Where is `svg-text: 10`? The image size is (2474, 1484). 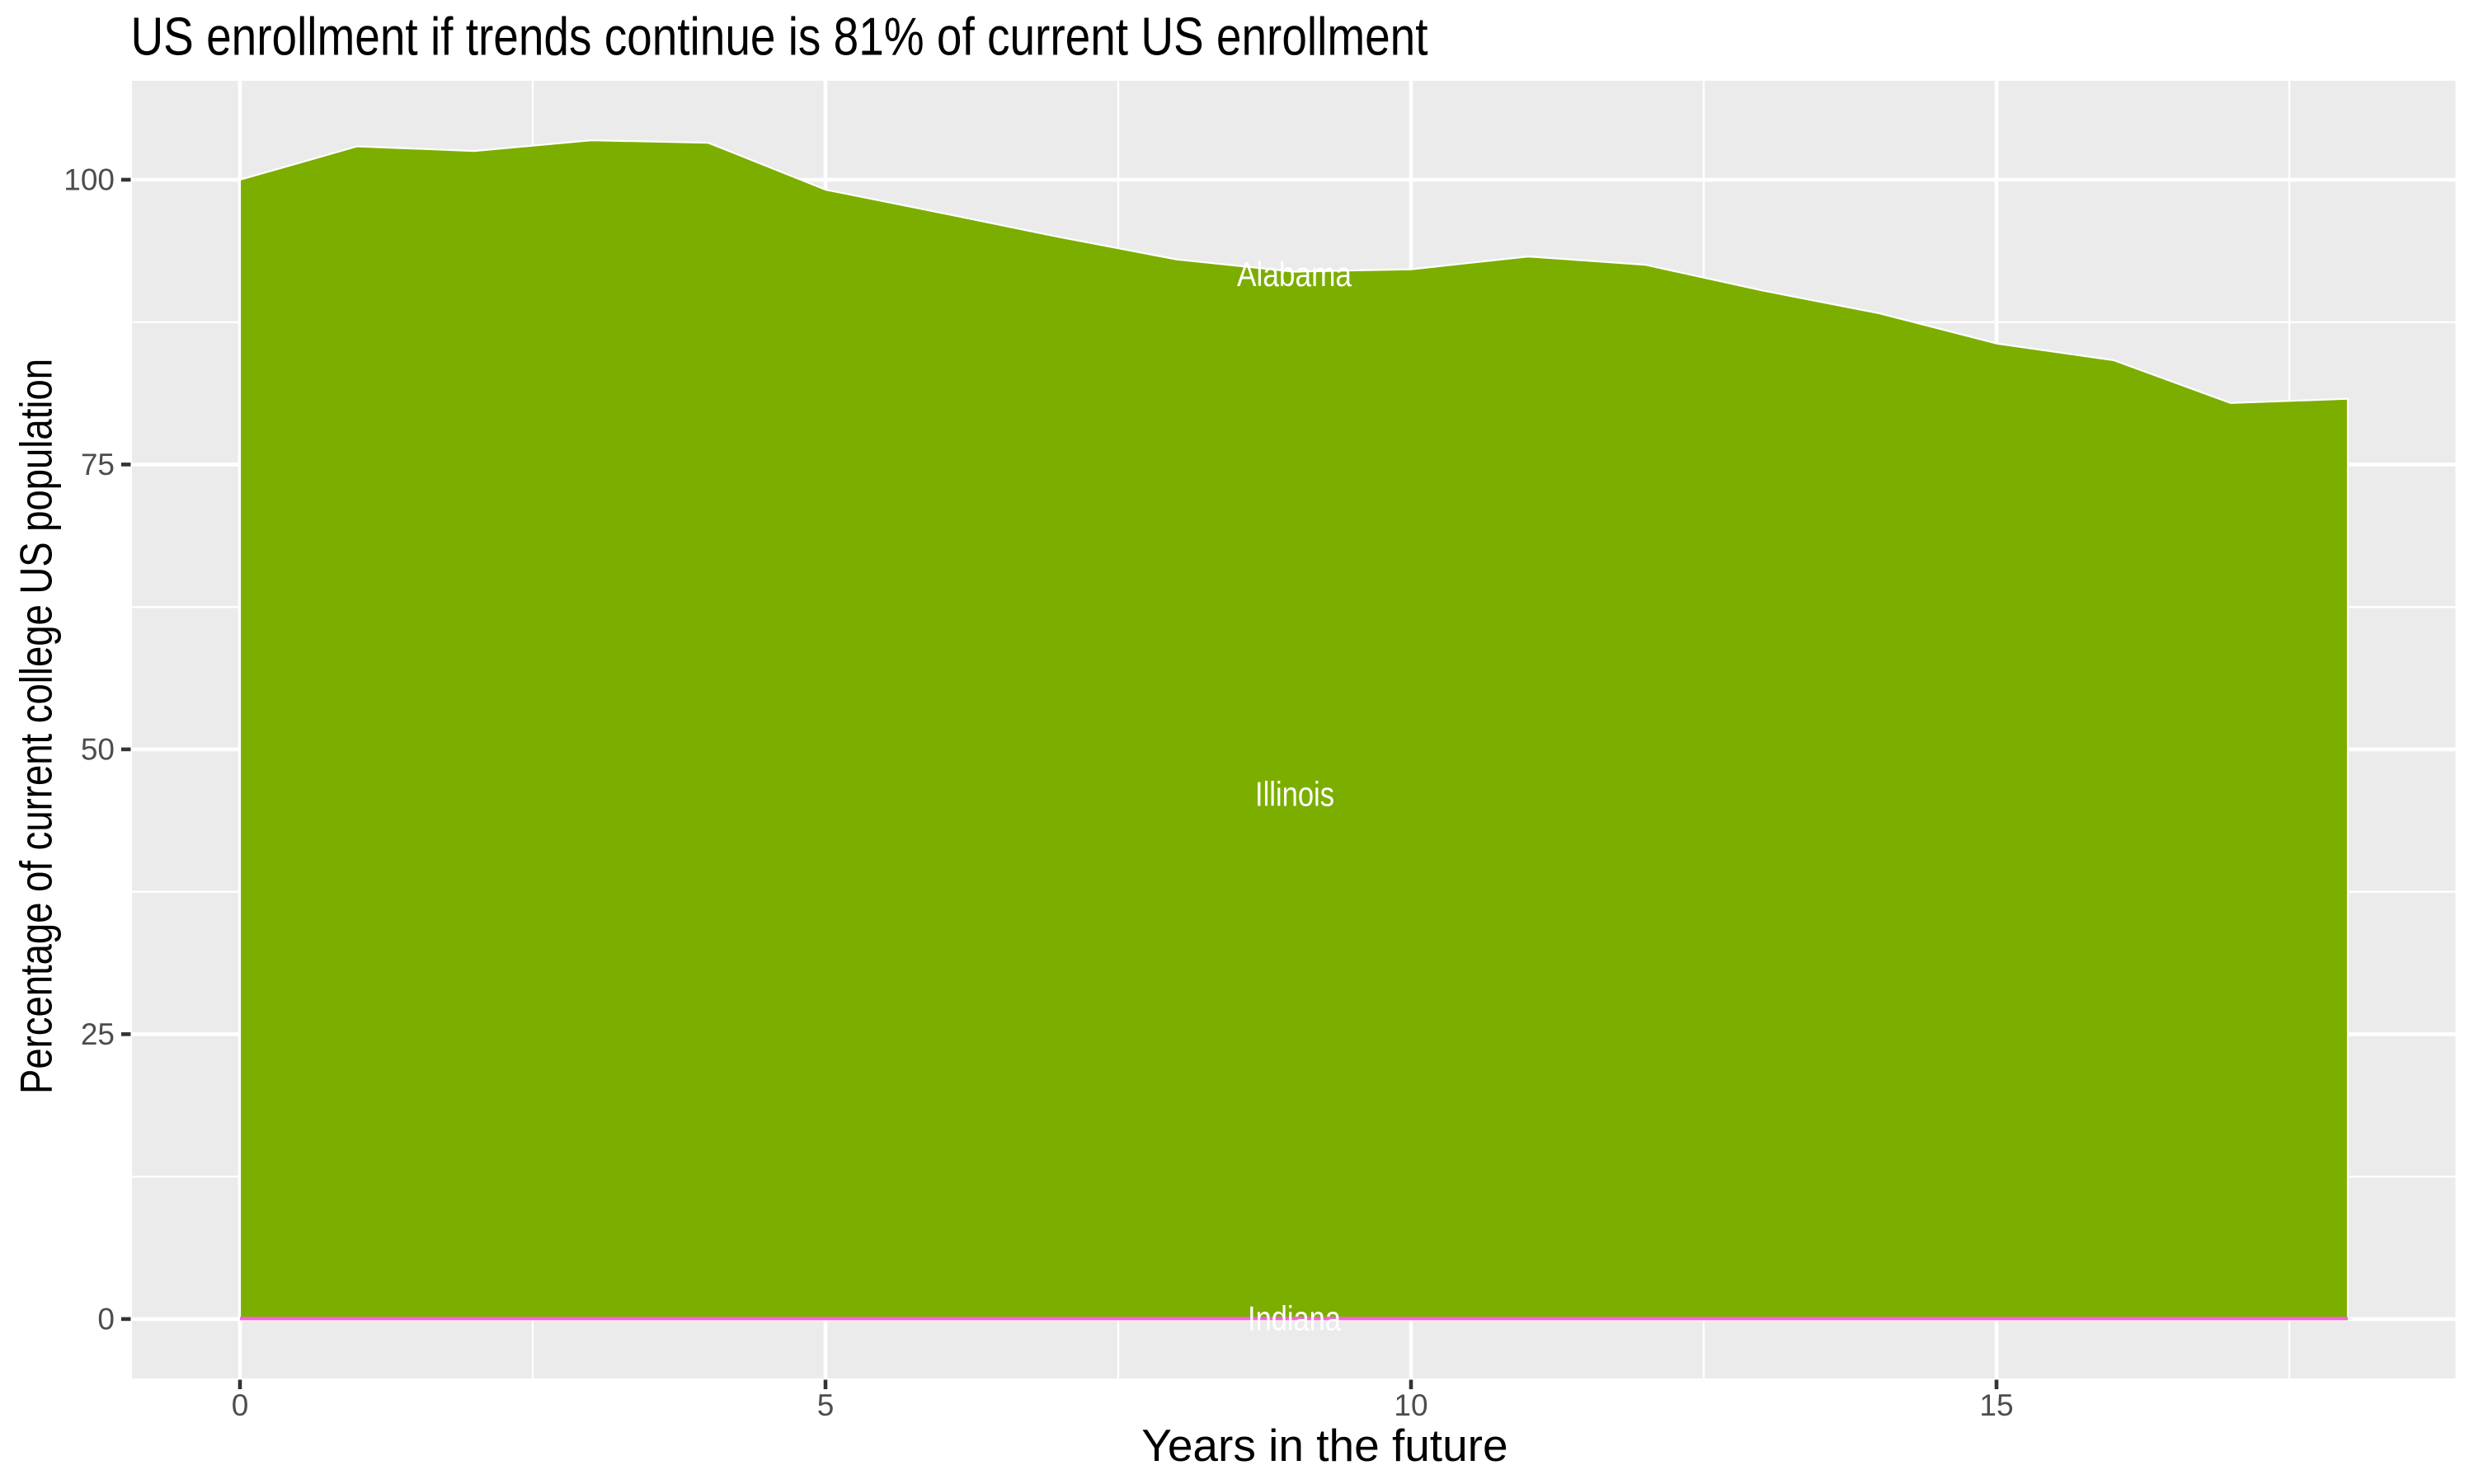 svg-text: 10 is located at coordinates (1410, 1405).